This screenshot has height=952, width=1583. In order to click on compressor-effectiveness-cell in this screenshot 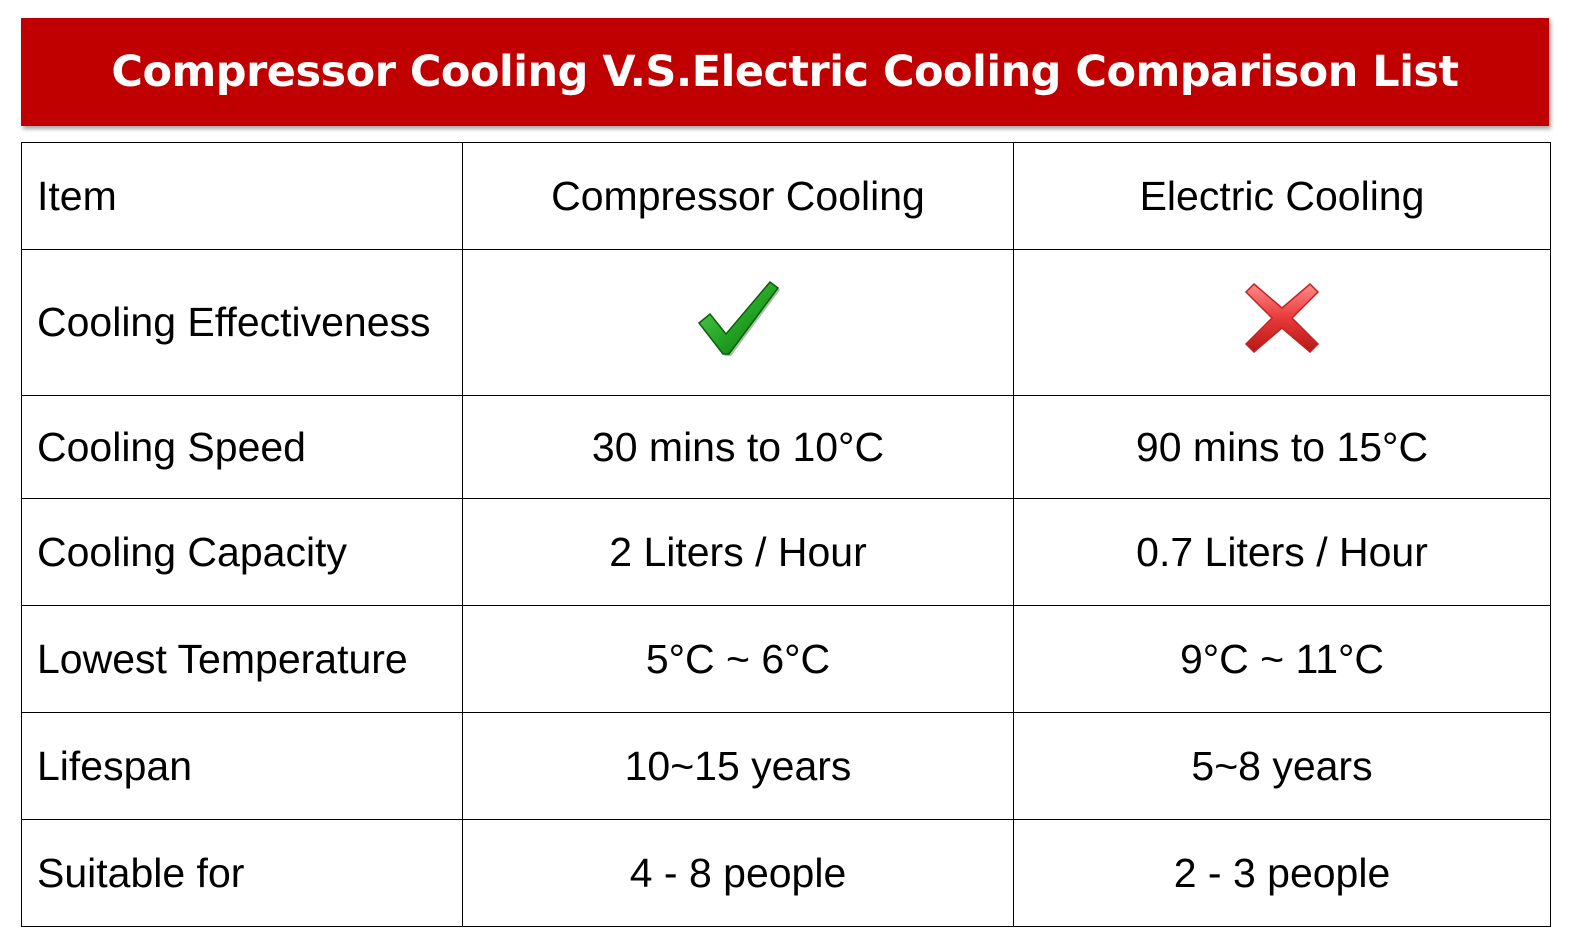, I will do `click(738, 322)`.